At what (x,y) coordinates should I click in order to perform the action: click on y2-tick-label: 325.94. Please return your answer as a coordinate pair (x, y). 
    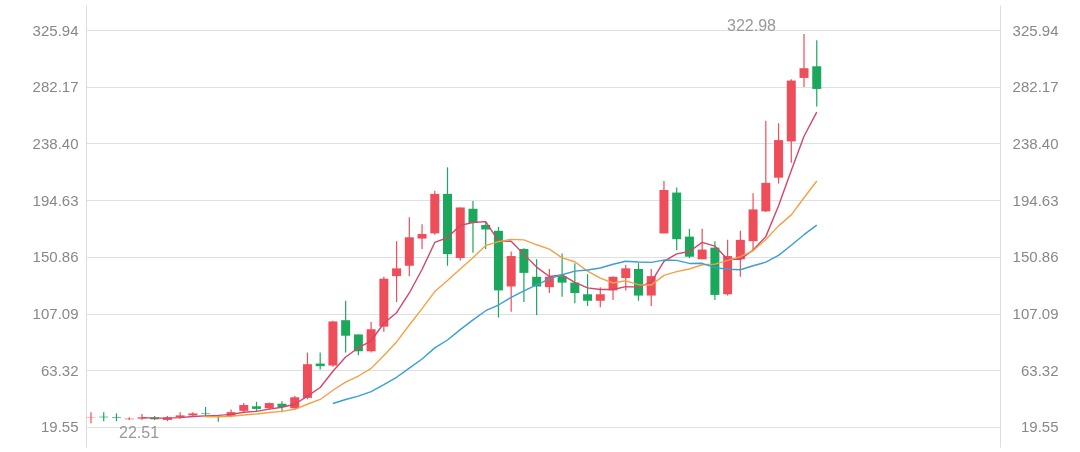
    Looking at the image, I should click on (1035, 30).